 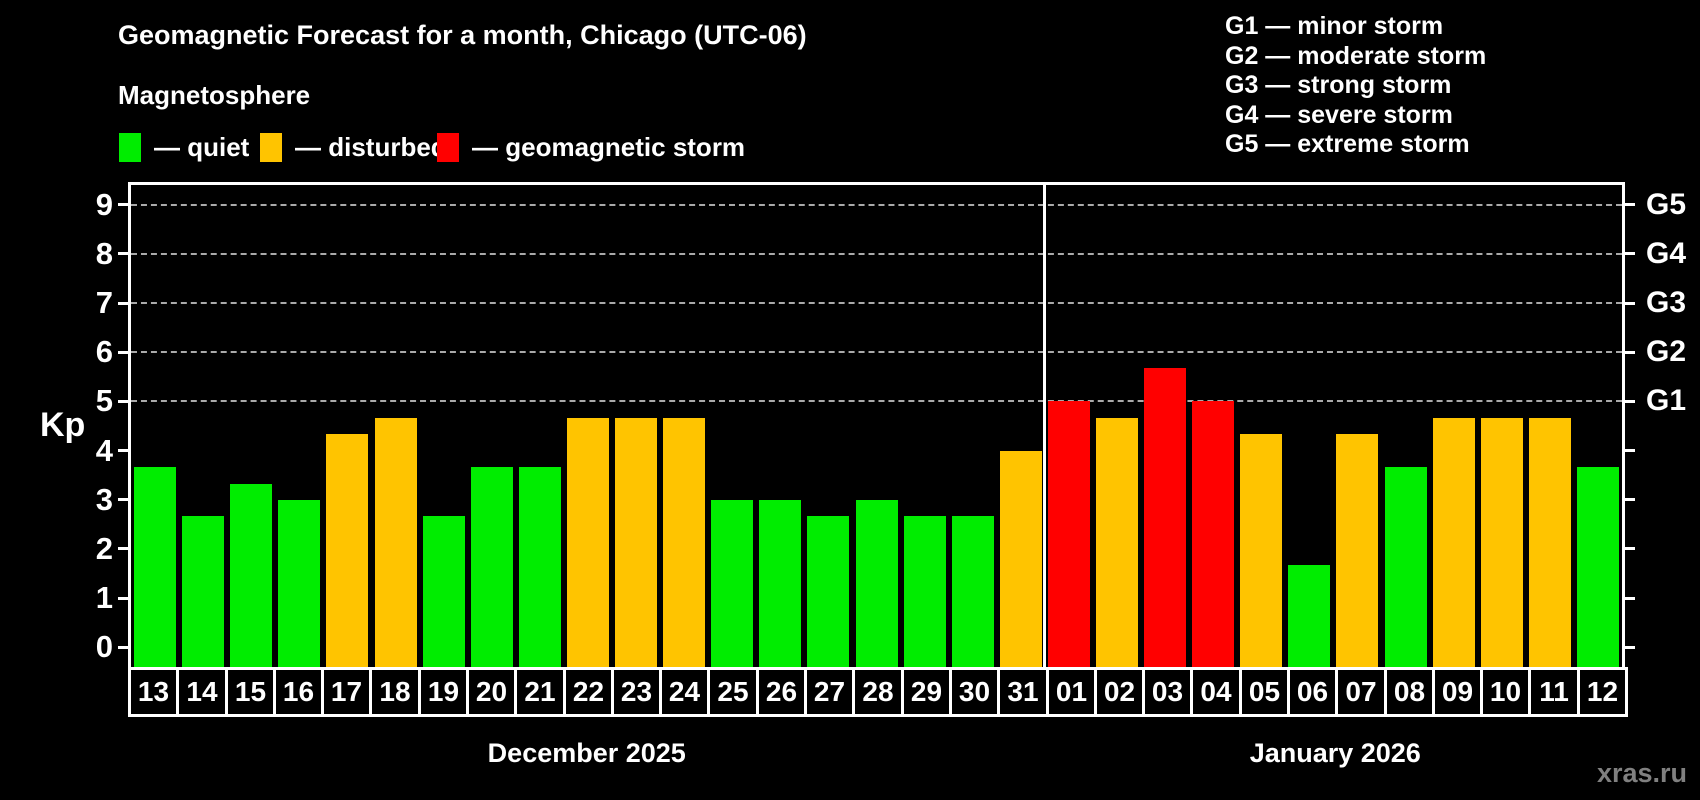 What do you see at coordinates (540, 692) in the screenshot?
I see `day-label-cell: 21` at bounding box center [540, 692].